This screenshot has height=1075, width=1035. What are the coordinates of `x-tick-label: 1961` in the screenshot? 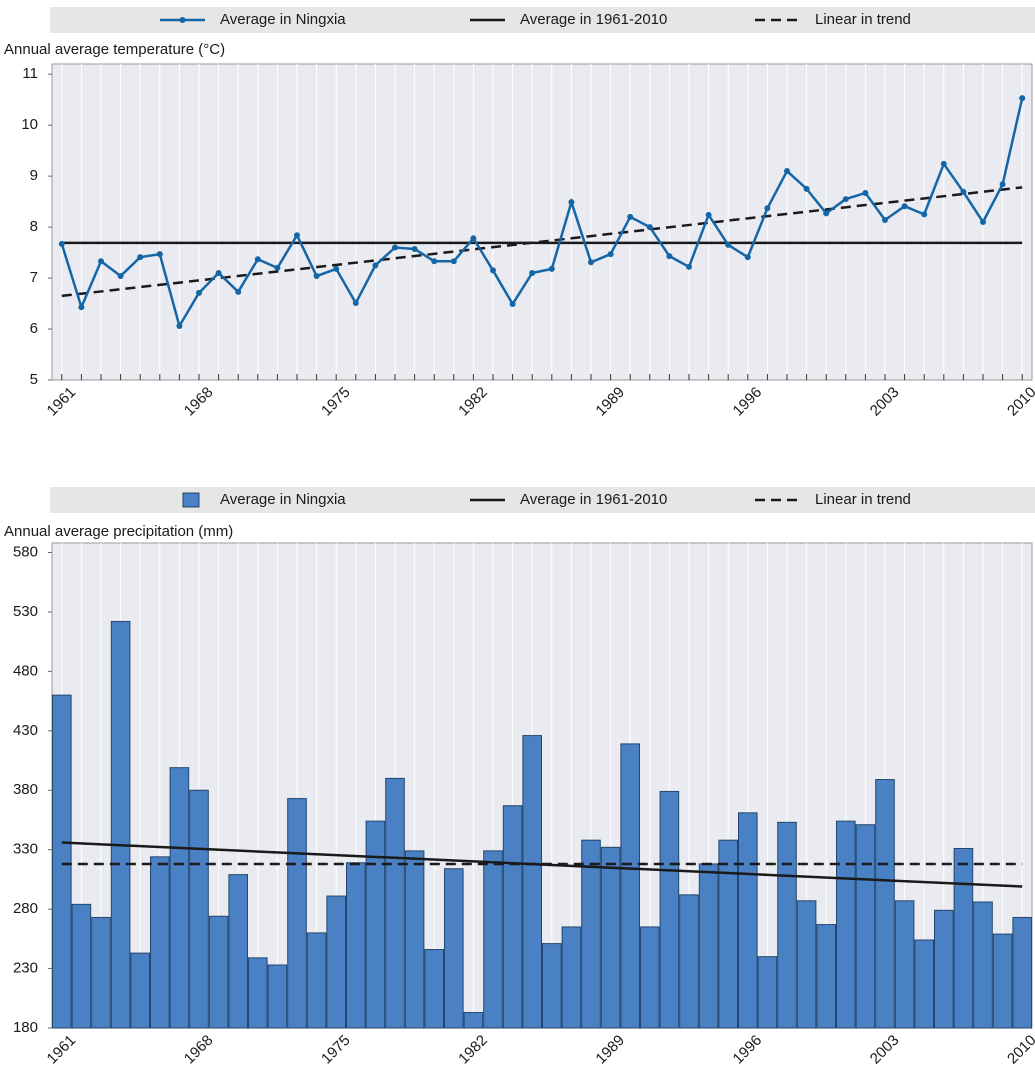 It's located at (62, 402).